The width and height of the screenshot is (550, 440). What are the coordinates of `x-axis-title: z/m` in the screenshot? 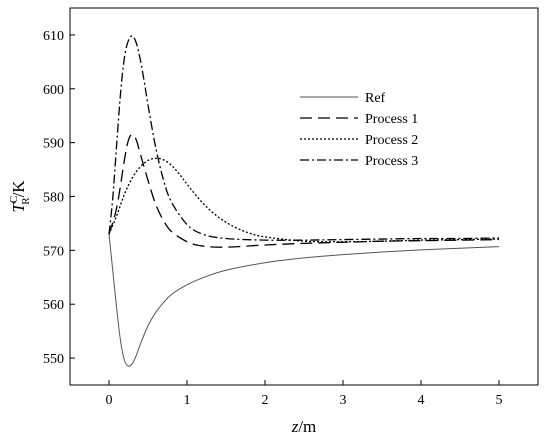 It's located at (304, 426).